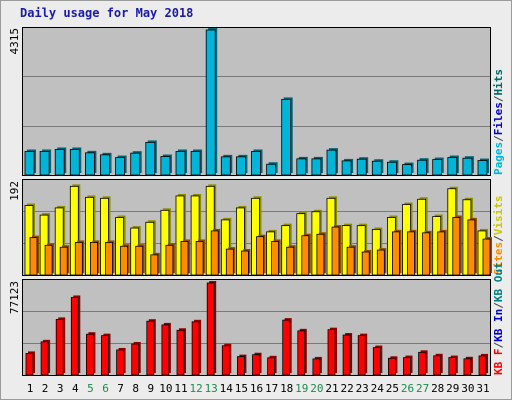 The height and width of the screenshot is (405, 512). What do you see at coordinates (452, 388) in the screenshot?
I see `x-tick-label: 29` at bounding box center [452, 388].